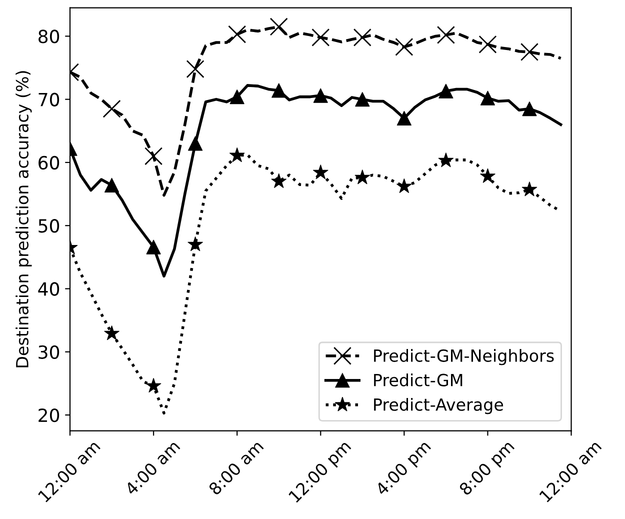  Describe the element at coordinates (439, 406) in the screenshot. I see `legend-label: Predict-Average` at that location.